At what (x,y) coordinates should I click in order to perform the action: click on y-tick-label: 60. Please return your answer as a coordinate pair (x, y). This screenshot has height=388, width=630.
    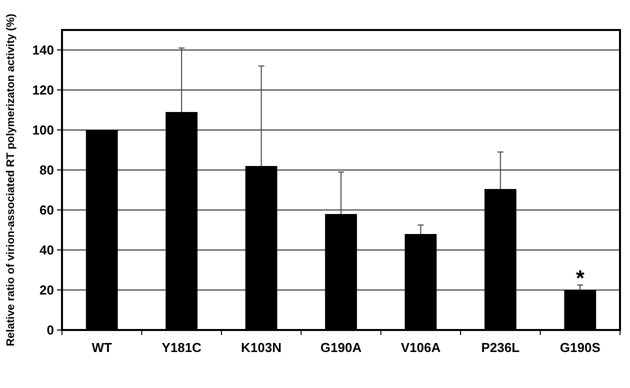
    Looking at the image, I should click on (47, 210).